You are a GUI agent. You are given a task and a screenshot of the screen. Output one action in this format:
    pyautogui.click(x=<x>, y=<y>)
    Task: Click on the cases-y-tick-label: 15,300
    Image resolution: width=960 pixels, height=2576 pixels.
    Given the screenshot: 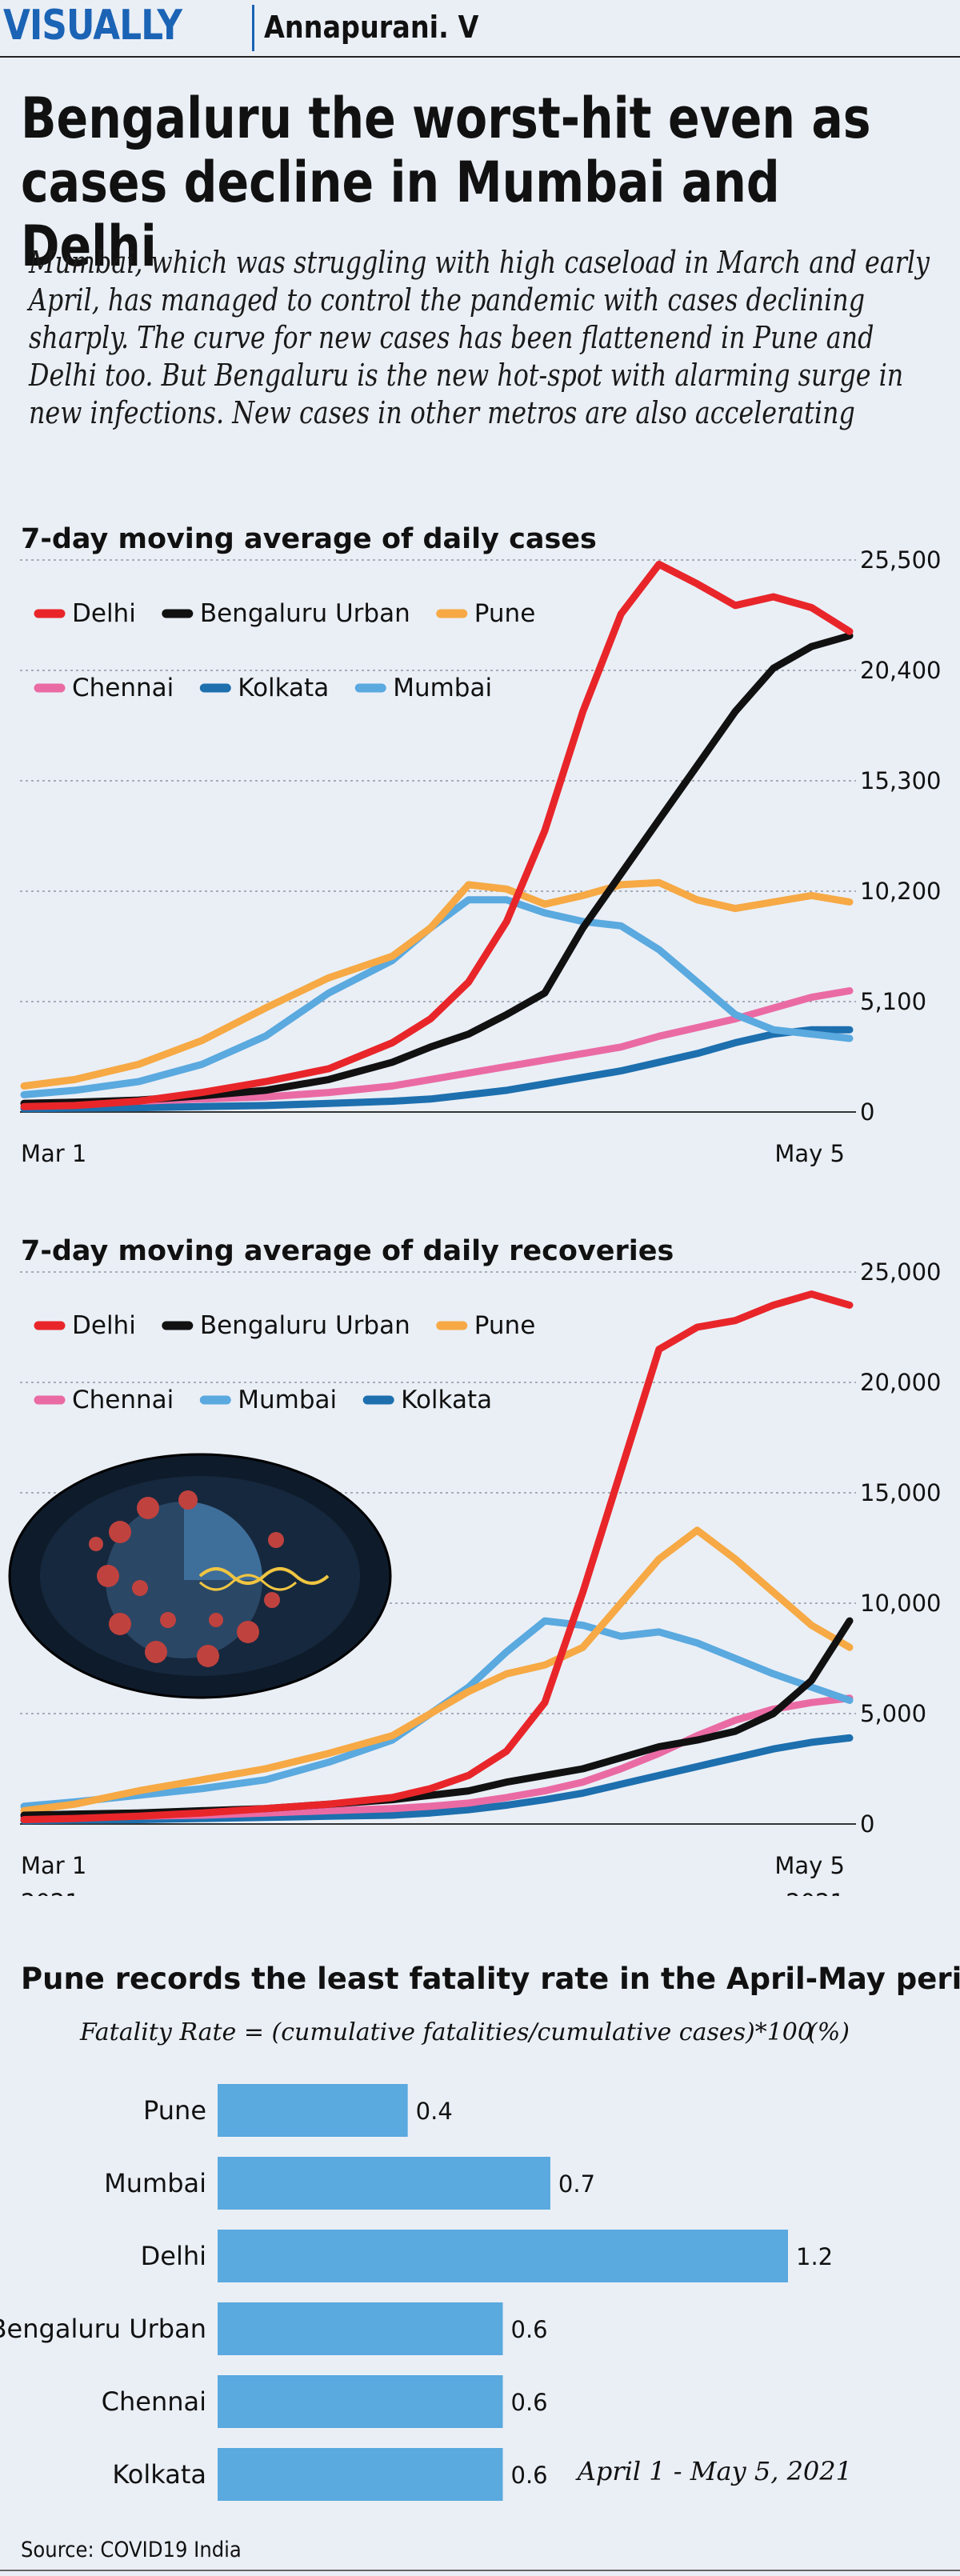 What is the action you would take?
    pyautogui.click(x=900, y=780)
    